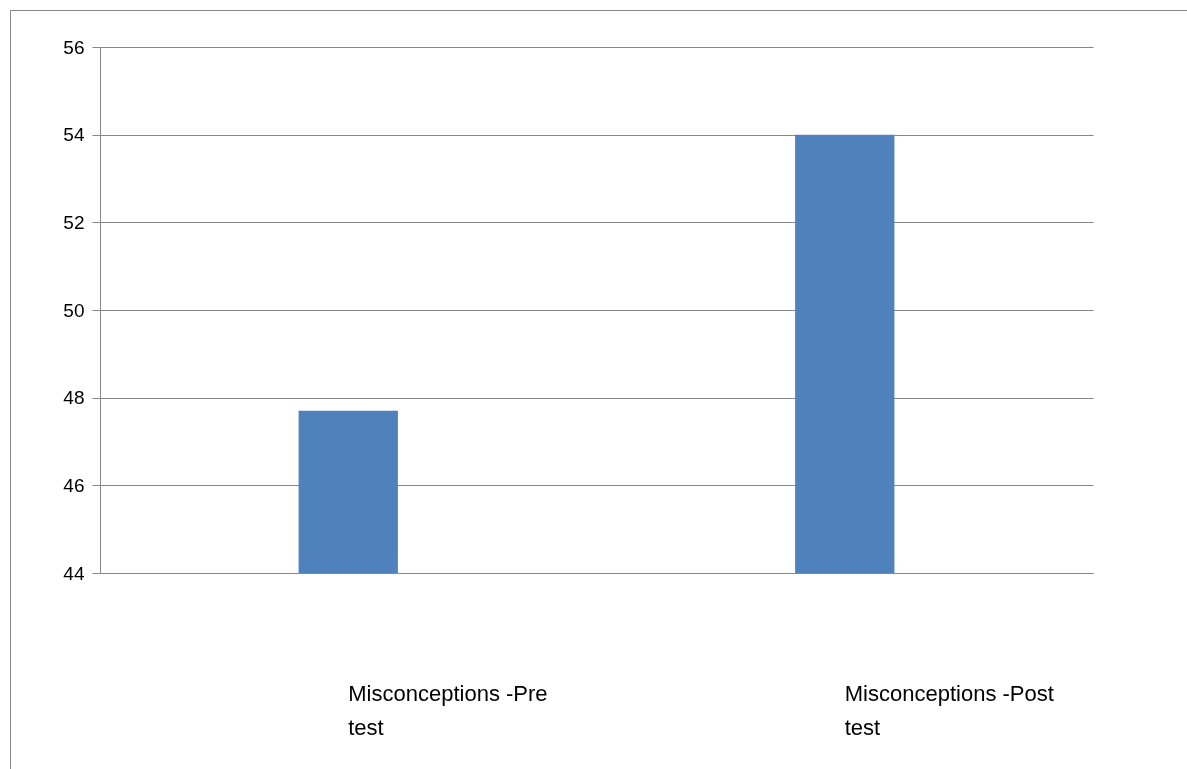  I want to click on y-tick-label: 52, so click(74, 222).